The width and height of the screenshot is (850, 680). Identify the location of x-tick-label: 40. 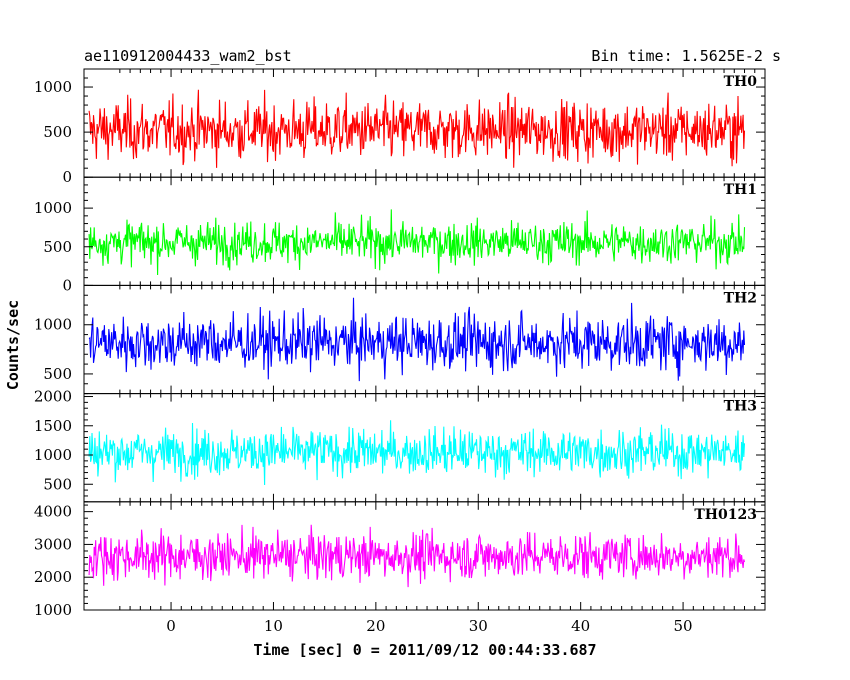
(580, 626).